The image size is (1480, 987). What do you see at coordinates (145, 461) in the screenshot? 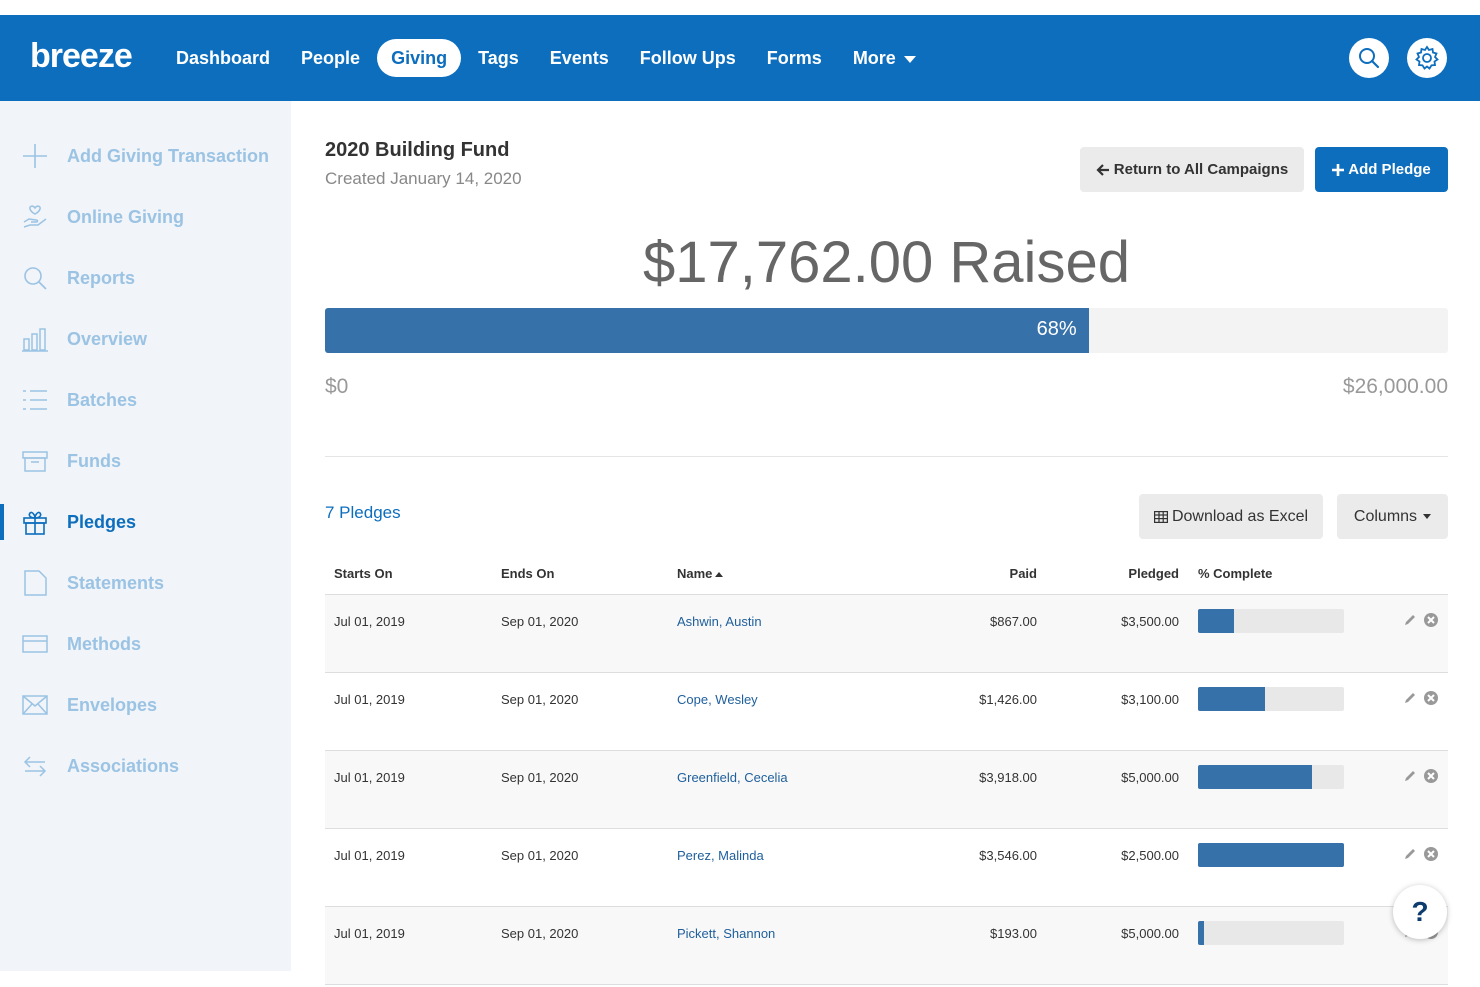
I see `sidebar-item-funds: Funds` at bounding box center [145, 461].